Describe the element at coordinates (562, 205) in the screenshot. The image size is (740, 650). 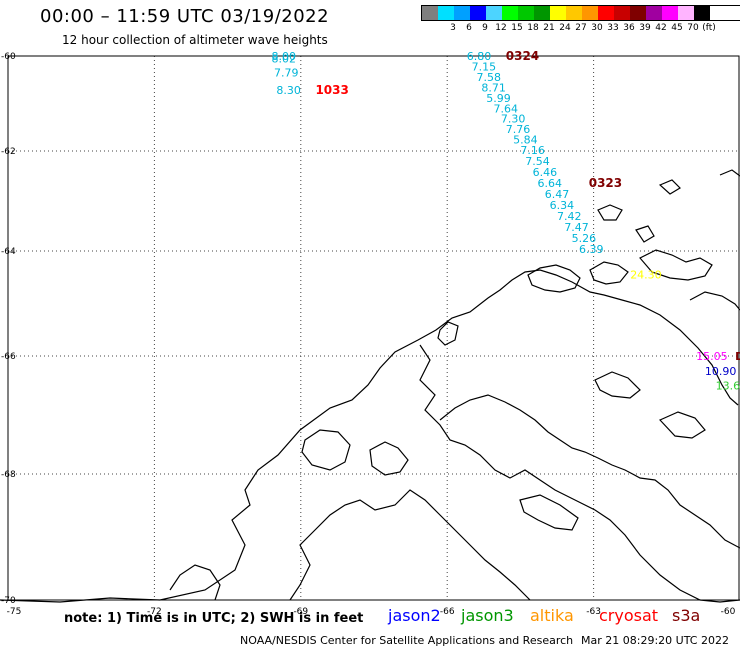
I see `swh-value: 6.34` at that location.